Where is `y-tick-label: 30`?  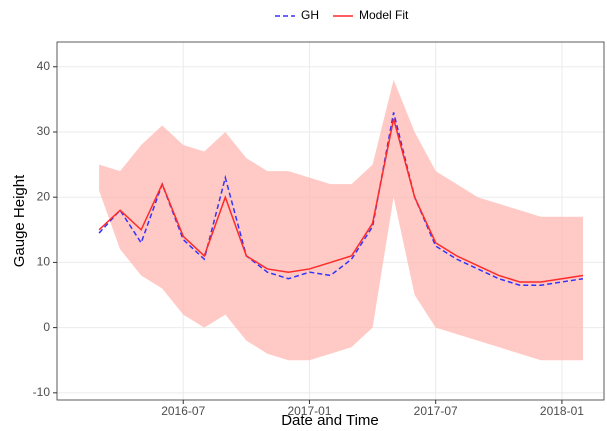 y-tick-label: 30 is located at coordinates (44, 131).